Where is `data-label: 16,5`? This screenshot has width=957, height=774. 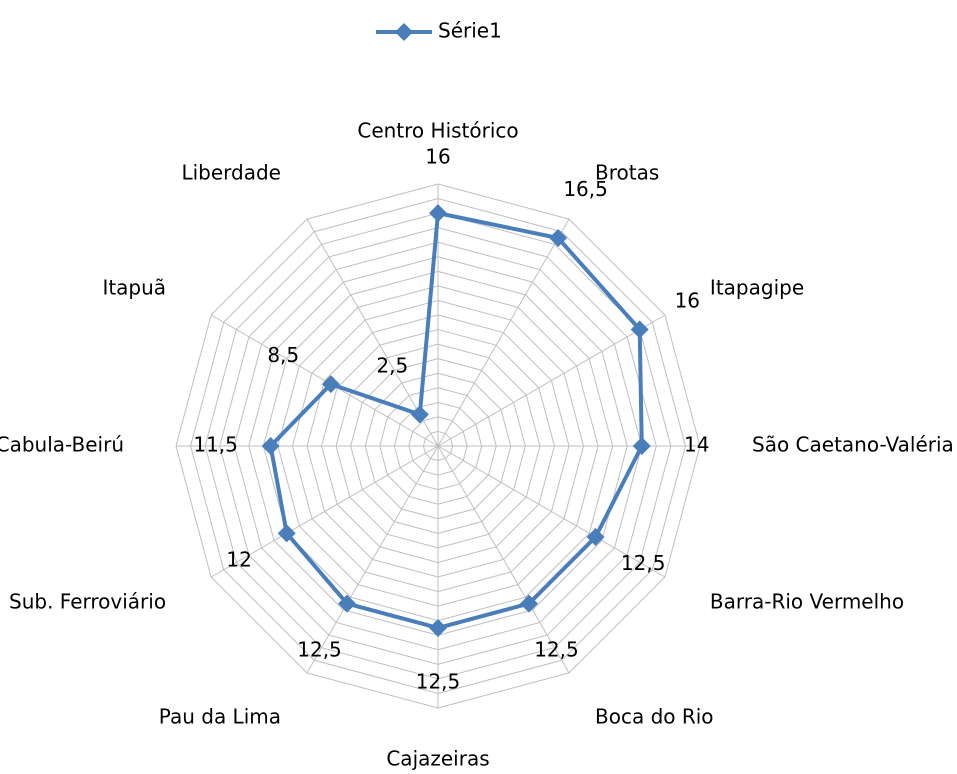 data-label: 16,5 is located at coordinates (585, 189).